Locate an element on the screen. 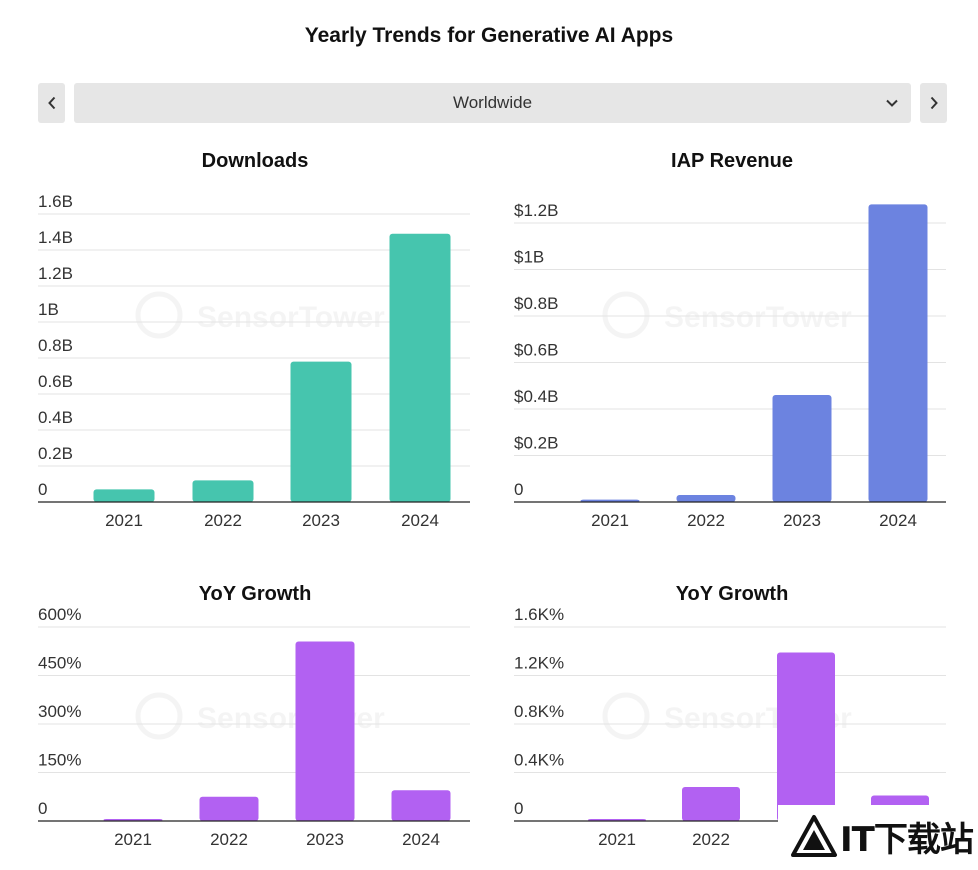  chevron-right-icon is located at coordinates (934, 103).